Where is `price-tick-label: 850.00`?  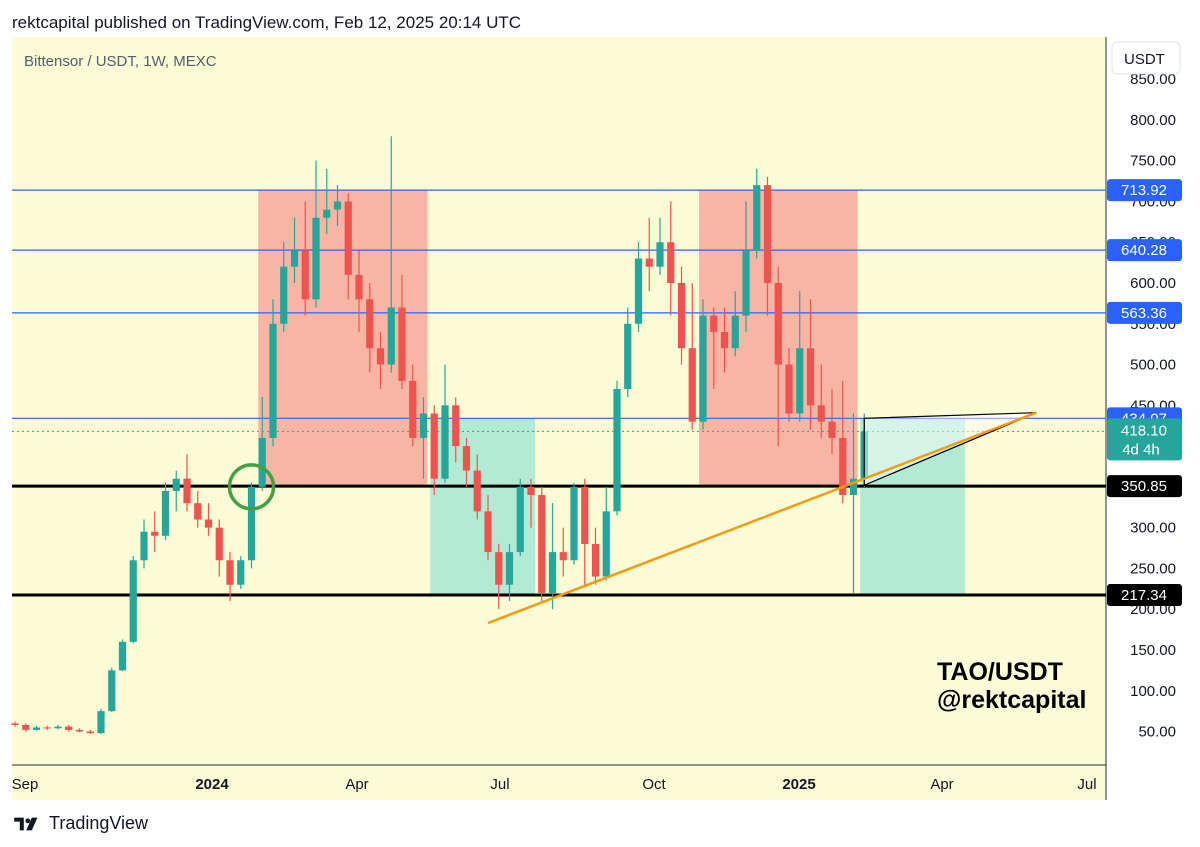
price-tick-label: 850.00 is located at coordinates (1153, 79).